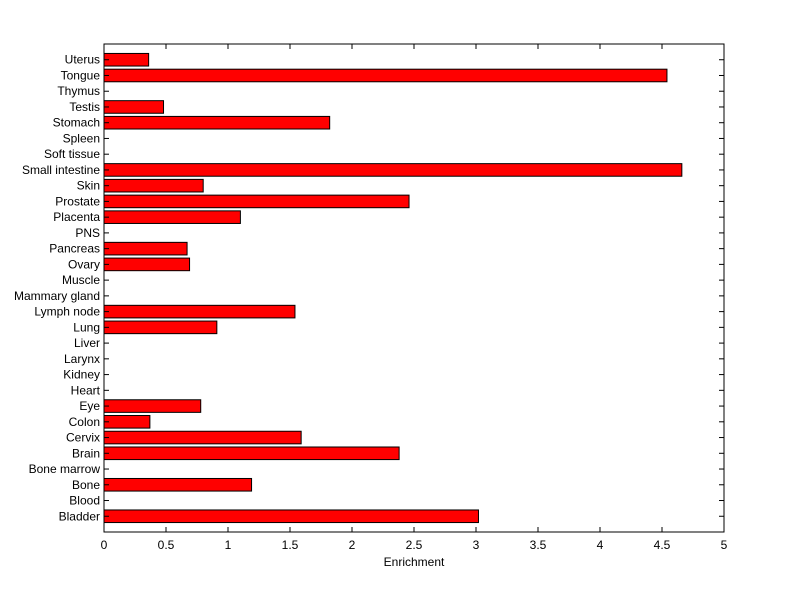  What do you see at coordinates (385, 75) in the screenshot?
I see `bar-tongue` at bounding box center [385, 75].